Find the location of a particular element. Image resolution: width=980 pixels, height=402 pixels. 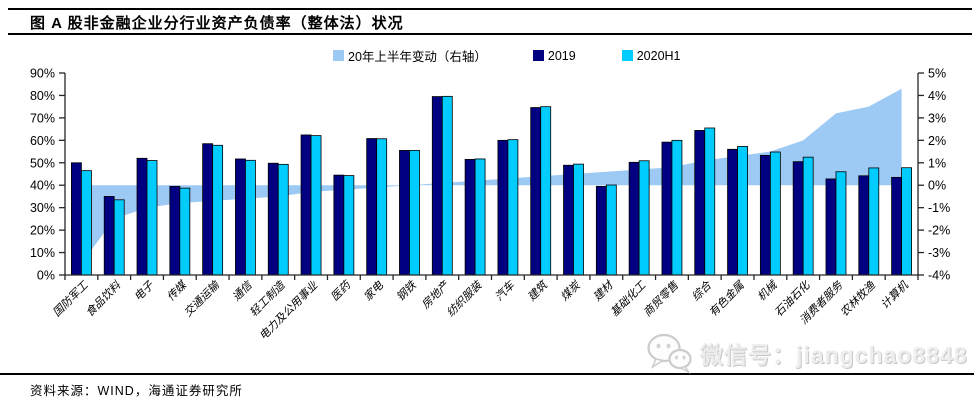

category-label: 综合 is located at coordinates (702, 291).